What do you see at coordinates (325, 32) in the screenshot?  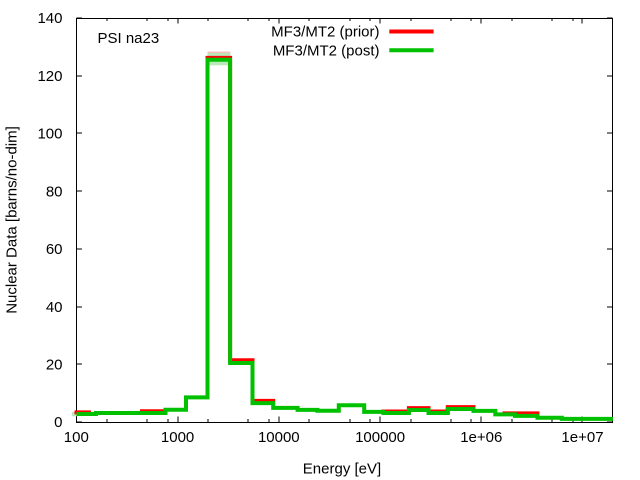 I see `svg-text: MF3/MT2 (prior)` at bounding box center [325, 32].